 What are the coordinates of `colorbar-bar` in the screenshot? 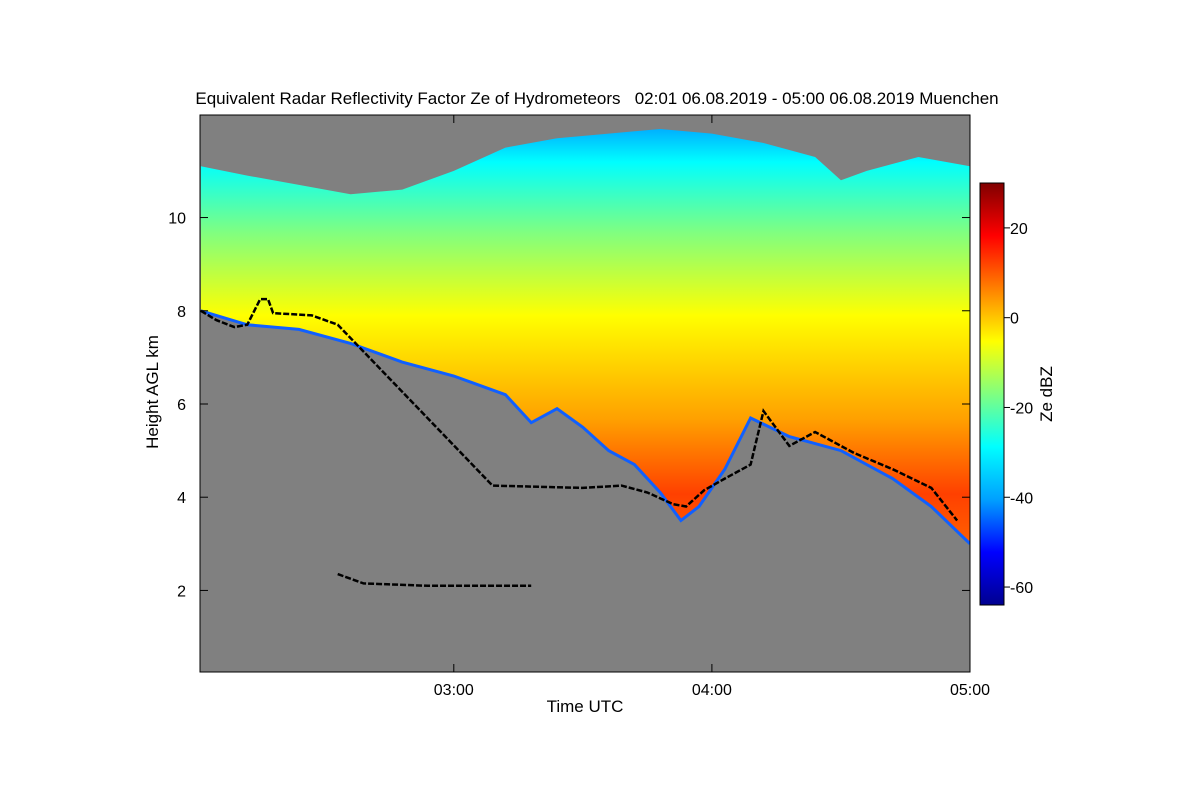 It's located at (992, 394).